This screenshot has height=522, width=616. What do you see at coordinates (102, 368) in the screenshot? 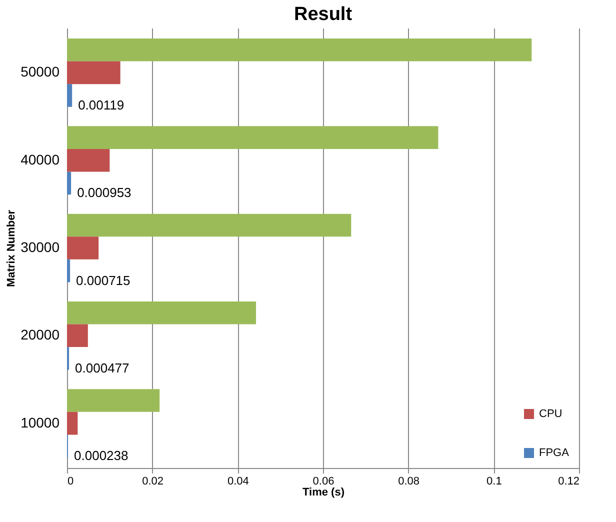
I see `data-label: 0.000477` at bounding box center [102, 368].